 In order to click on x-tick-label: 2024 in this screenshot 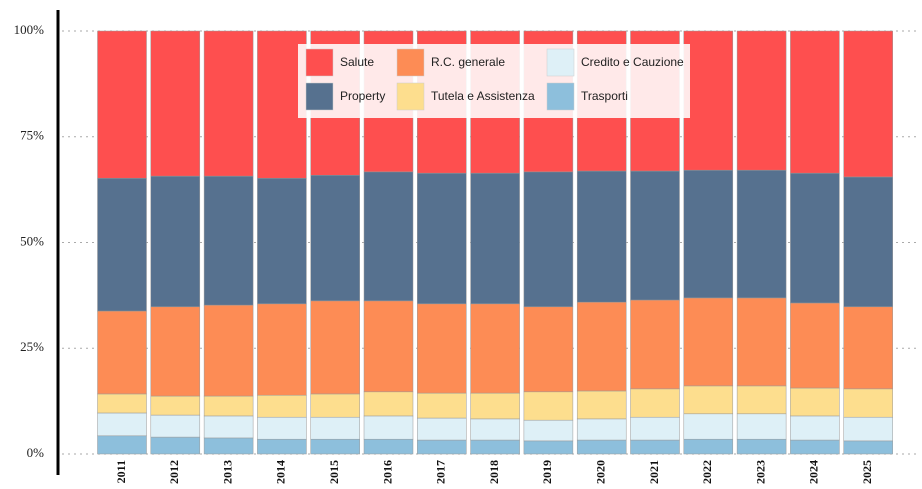, I will do `click(814, 472)`.